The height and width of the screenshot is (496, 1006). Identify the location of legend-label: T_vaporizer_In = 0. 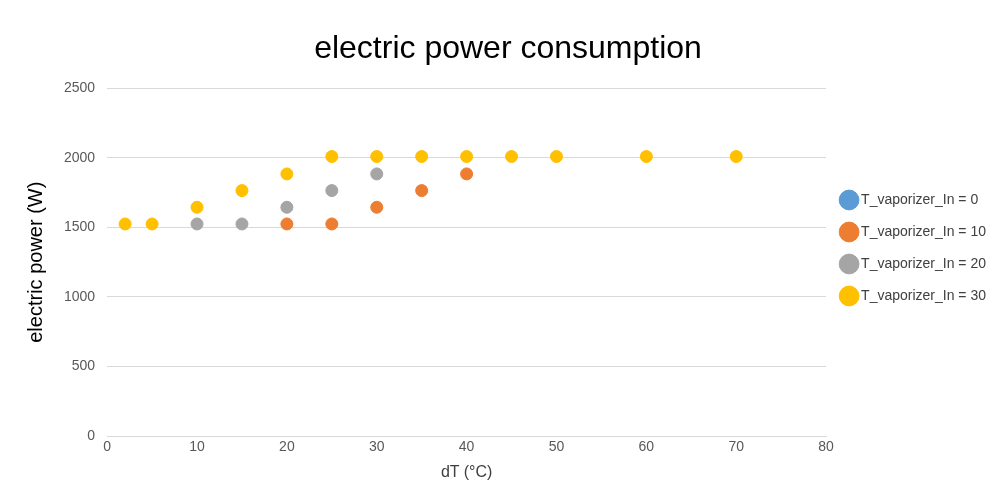
(920, 198).